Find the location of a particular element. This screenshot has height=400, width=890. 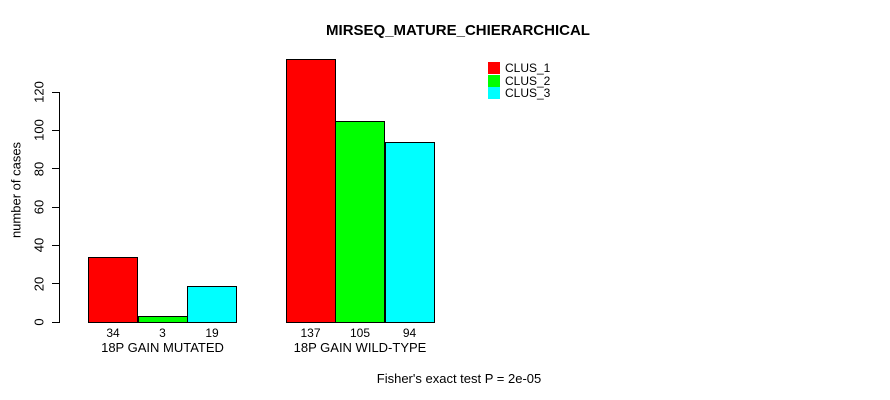

group-label: 18P GAIN MUTATED is located at coordinates (162, 347).